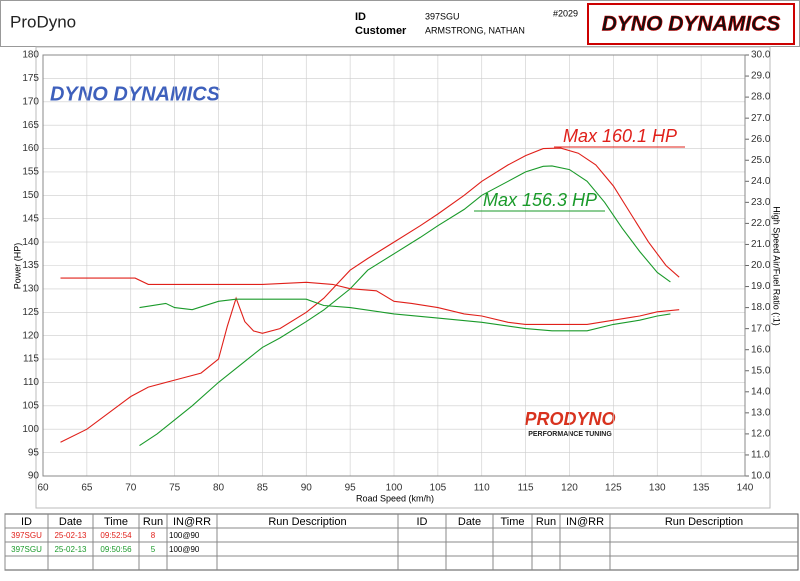  What do you see at coordinates (30, 55) in the screenshot?
I see `y-tick-label: 180` at bounding box center [30, 55].